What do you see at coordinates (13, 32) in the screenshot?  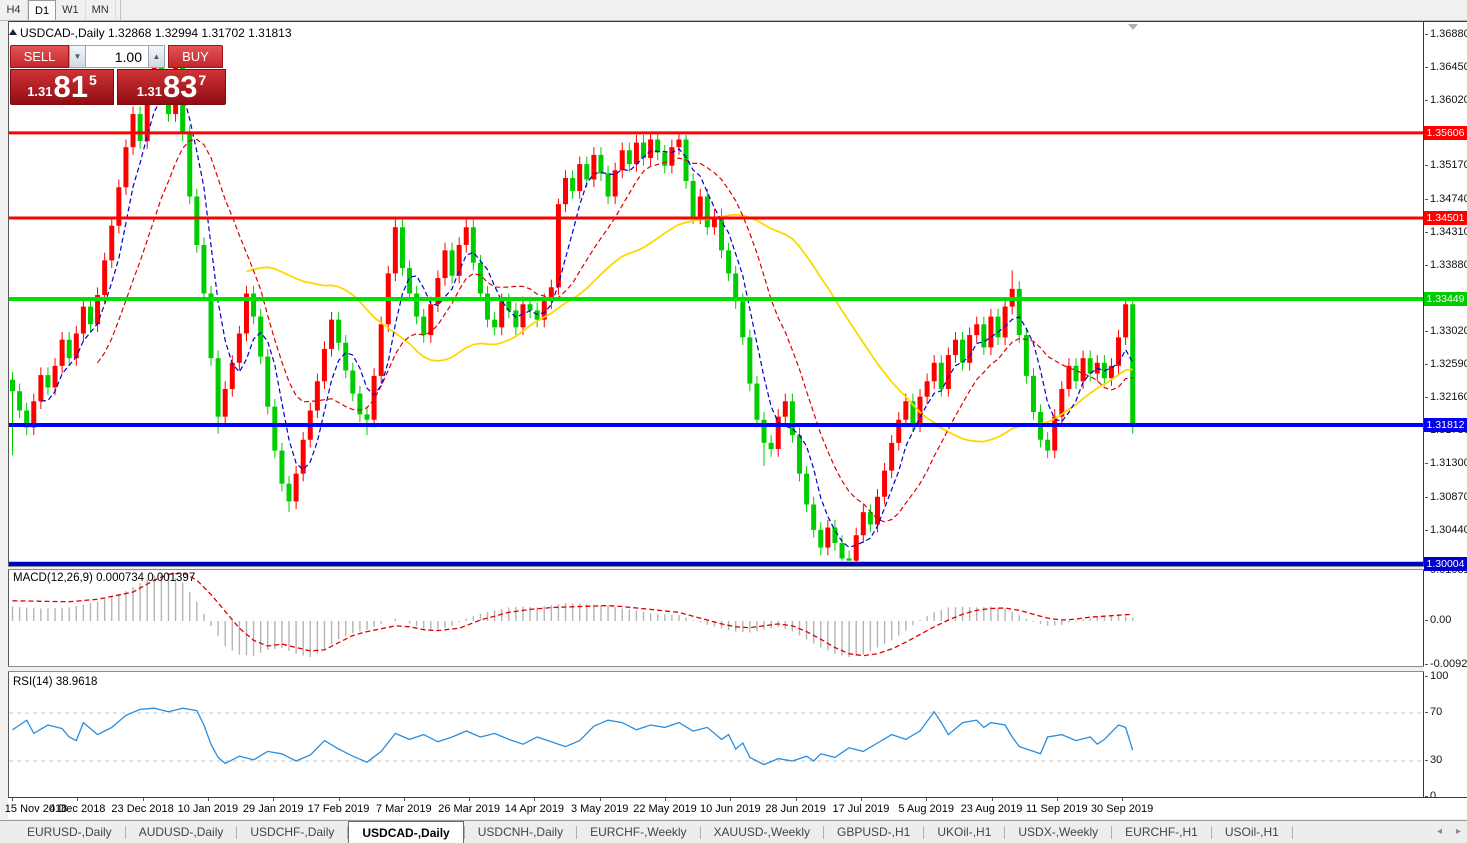 I see `collapse-arrow-icon` at bounding box center [13, 32].